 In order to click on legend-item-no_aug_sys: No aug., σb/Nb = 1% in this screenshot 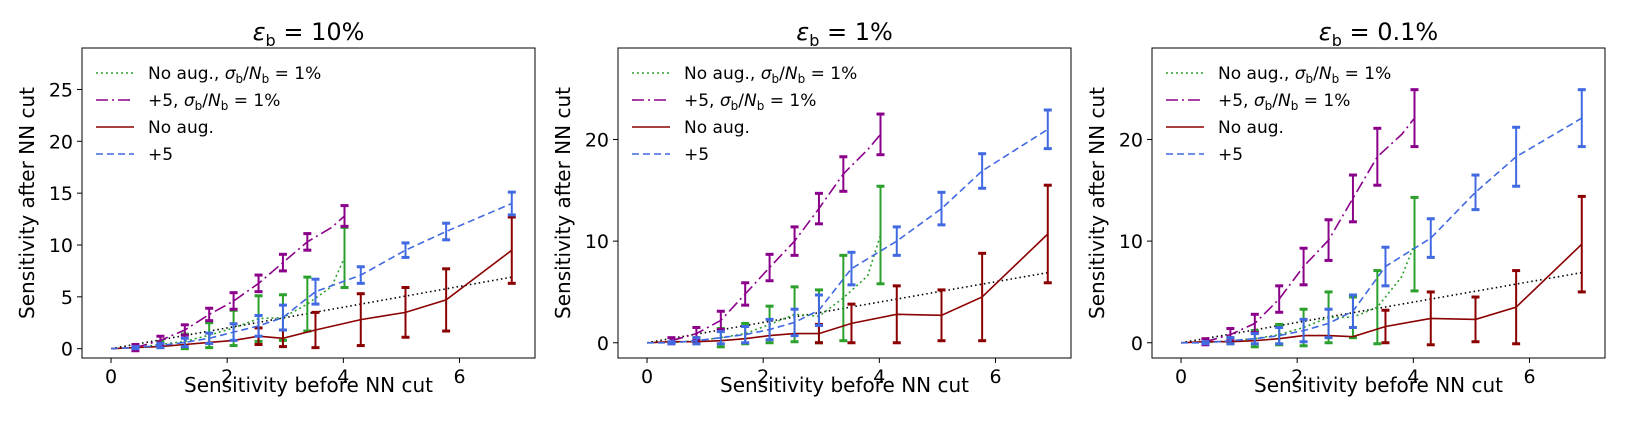, I will do `click(208, 75)`.